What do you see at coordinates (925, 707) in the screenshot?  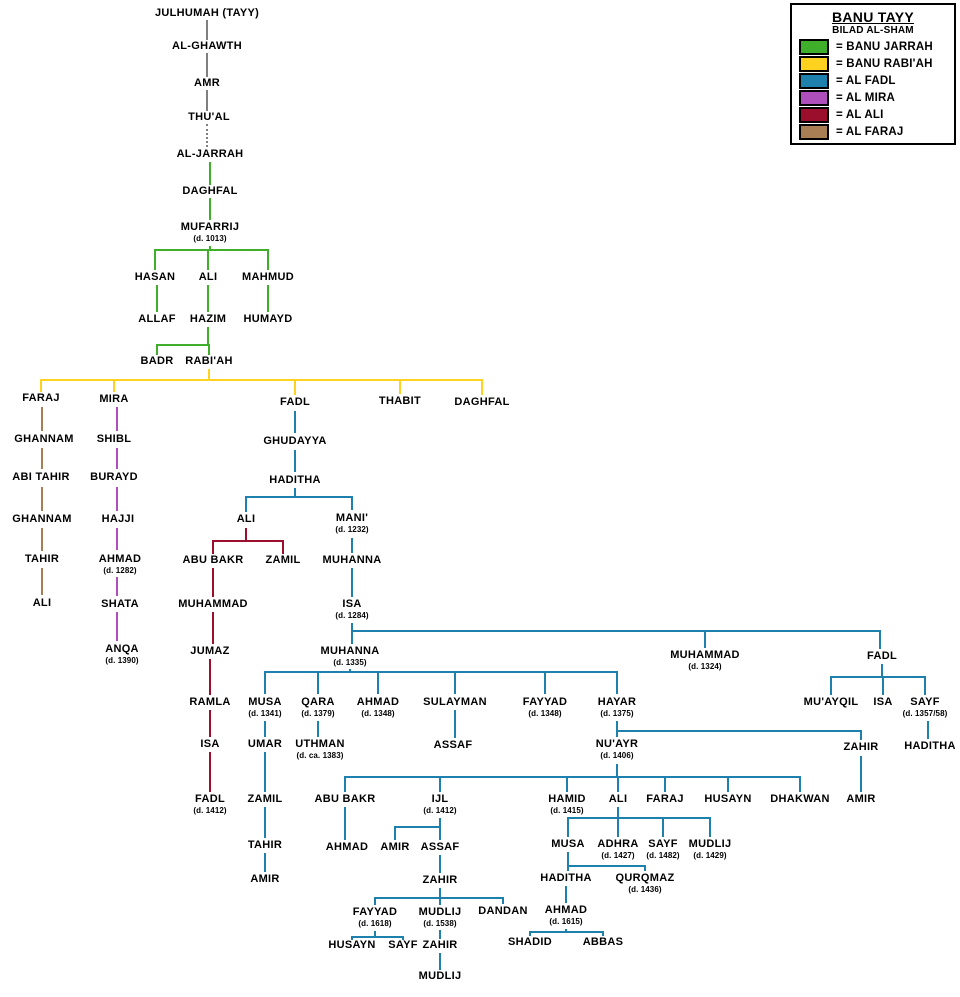 I see `person-node: SAYF (d. 1357/58)` at bounding box center [925, 707].